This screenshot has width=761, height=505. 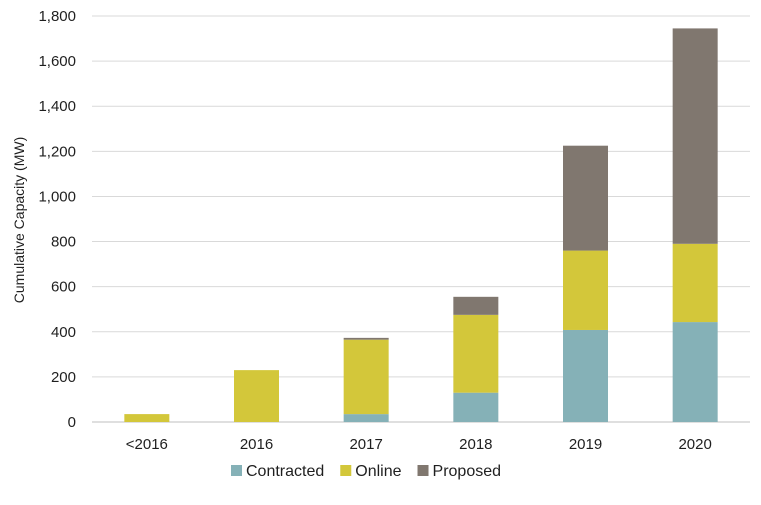 What do you see at coordinates (236, 470) in the screenshot?
I see `legend-swatch-contracted` at bounding box center [236, 470].